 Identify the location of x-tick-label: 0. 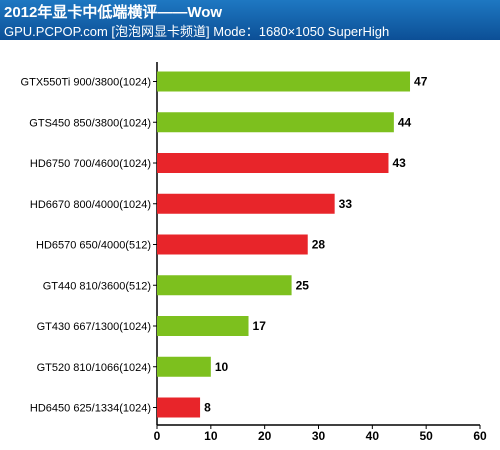
(157, 436).